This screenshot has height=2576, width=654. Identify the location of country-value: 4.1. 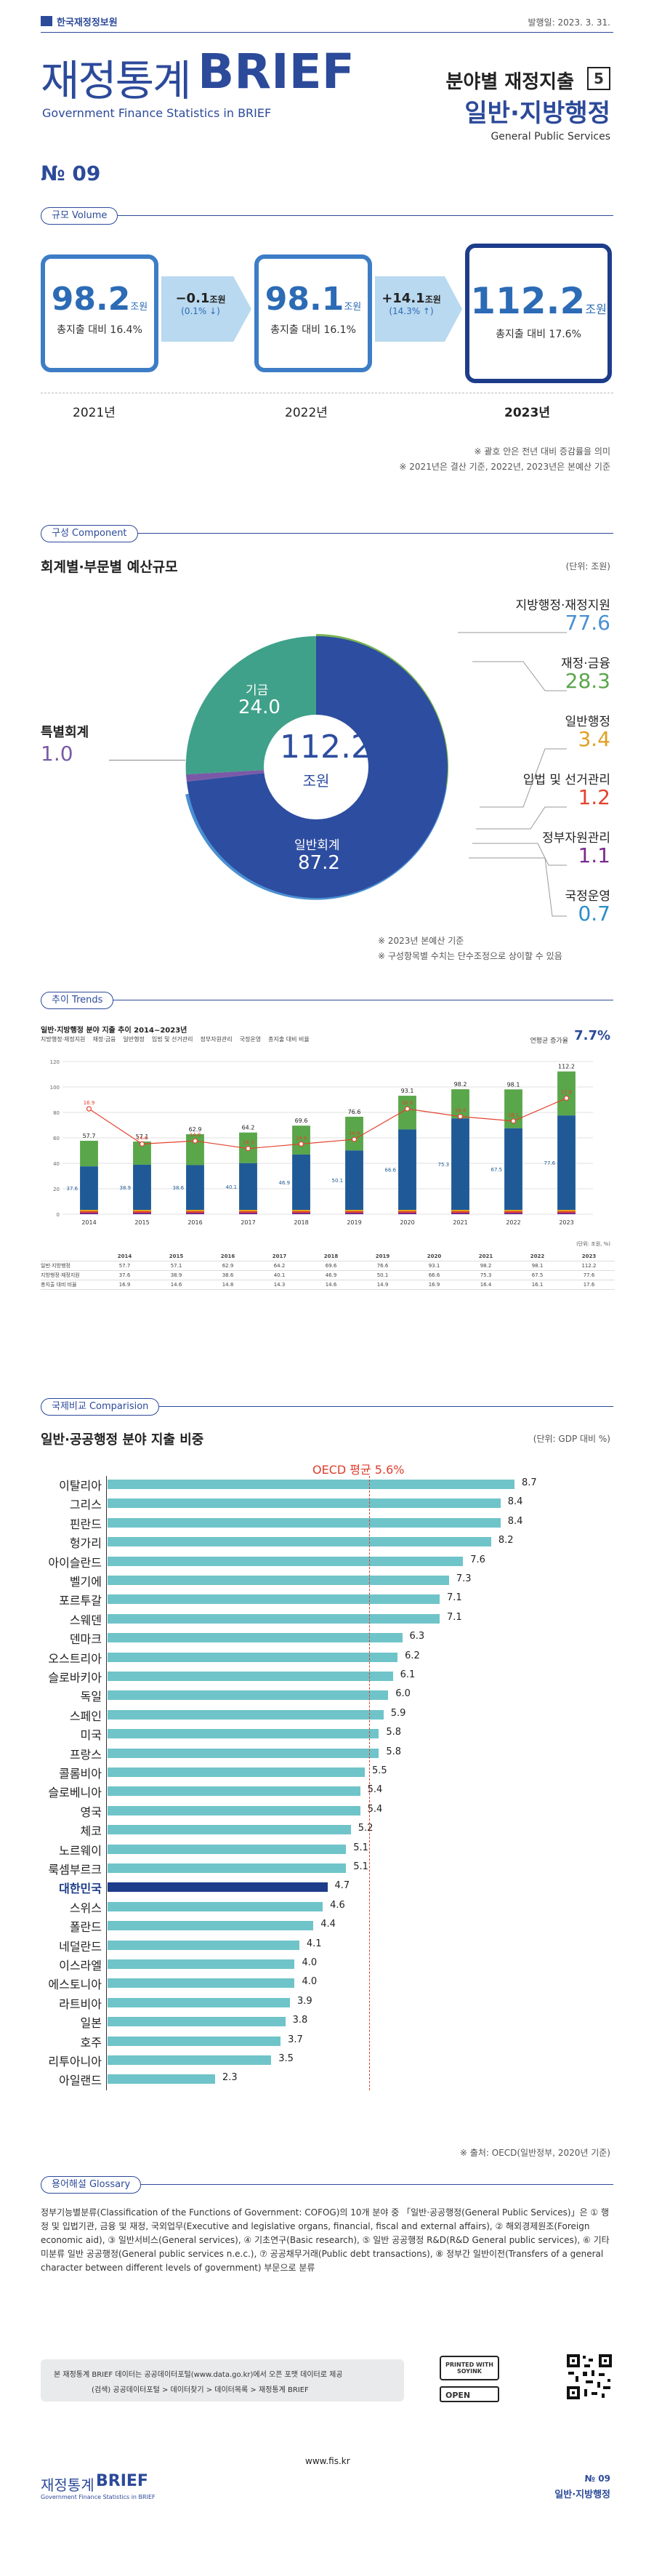
(314, 1944).